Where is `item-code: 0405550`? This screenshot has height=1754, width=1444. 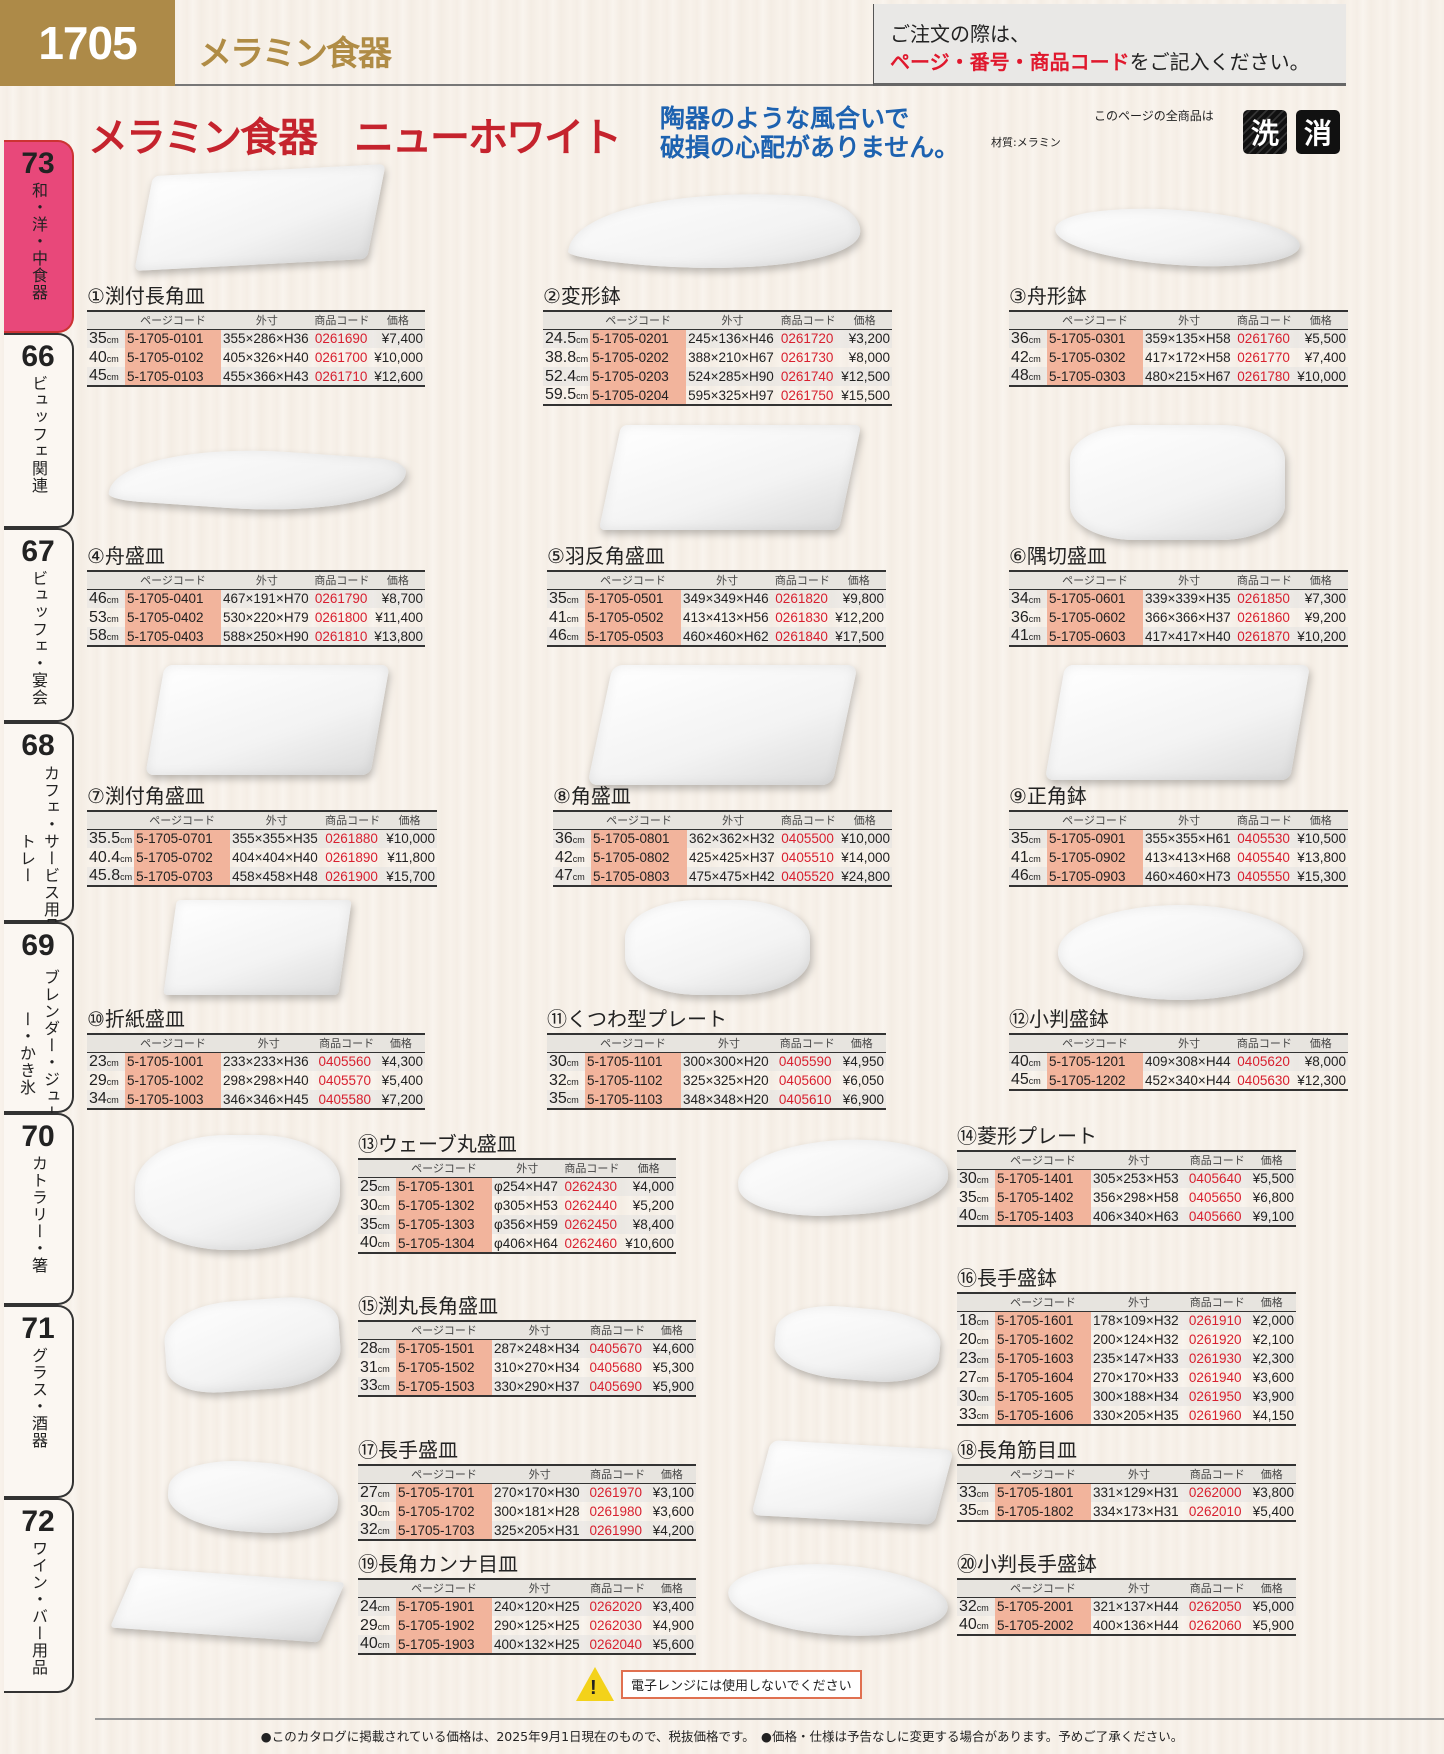 item-code: 0405550 is located at coordinates (1264, 876).